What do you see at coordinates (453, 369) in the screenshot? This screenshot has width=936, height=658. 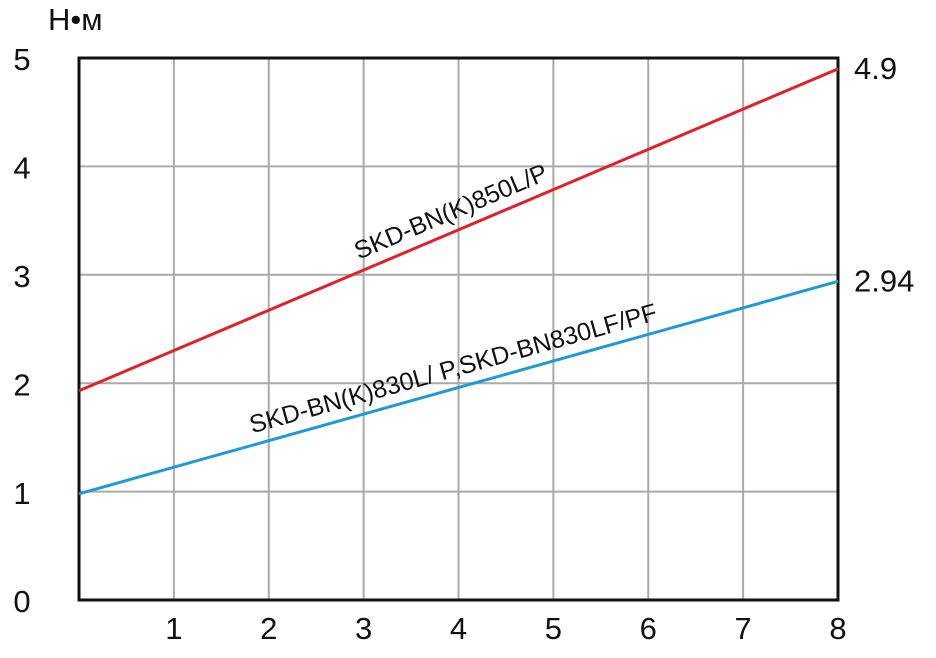 I see `series-label: SKD-BN(K)830L/ P,SKD-BN830LF/PF` at bounding box center [453, 369].